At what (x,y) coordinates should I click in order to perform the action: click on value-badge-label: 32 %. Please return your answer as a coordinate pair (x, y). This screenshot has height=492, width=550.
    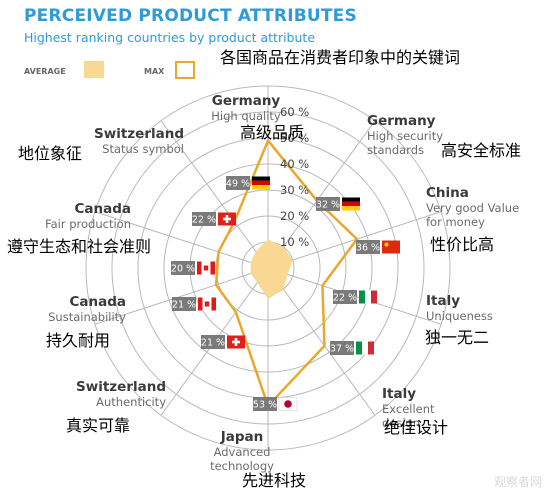
    Looking at the image, I should click on (328, 205).